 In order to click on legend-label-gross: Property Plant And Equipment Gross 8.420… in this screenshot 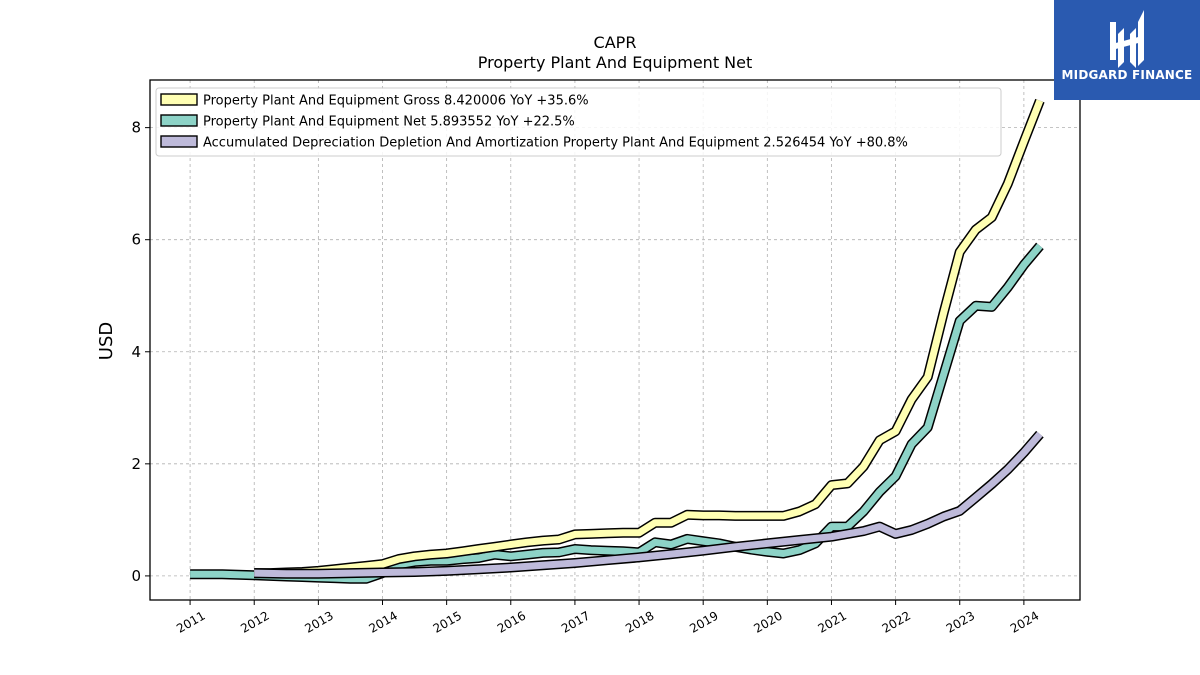, I will do `click(396, 101)`.